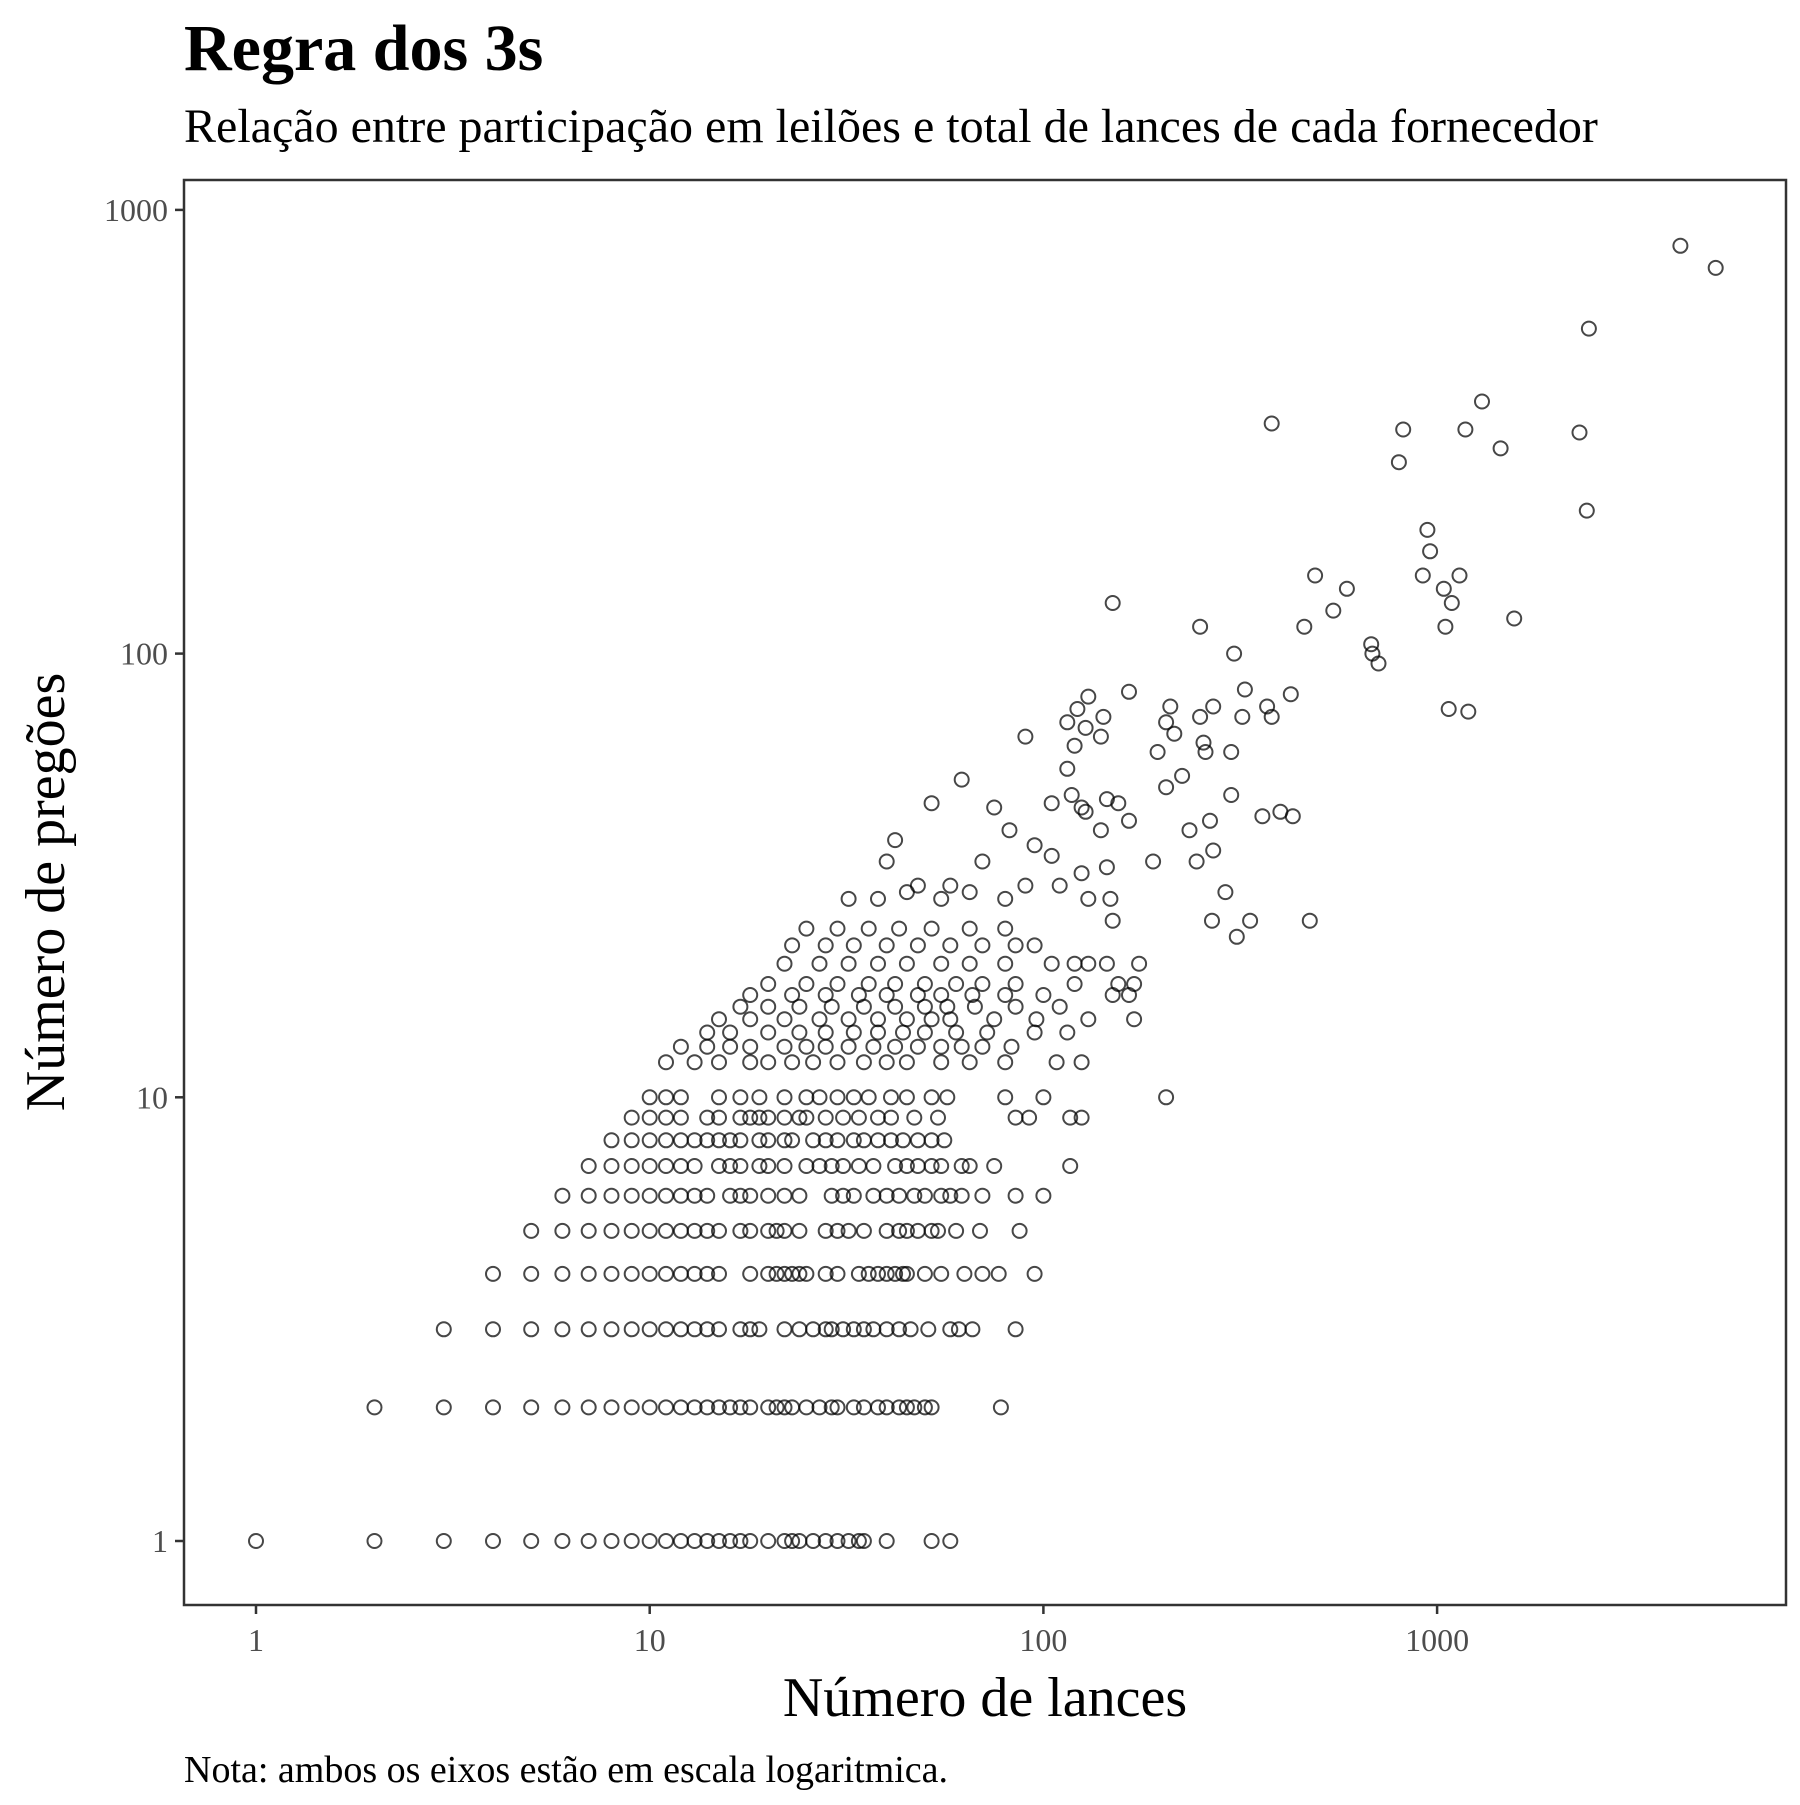 This screenshot has height=1805, width=1800. I want to click on x-tick-label: 1000, so click(1437, 1640).